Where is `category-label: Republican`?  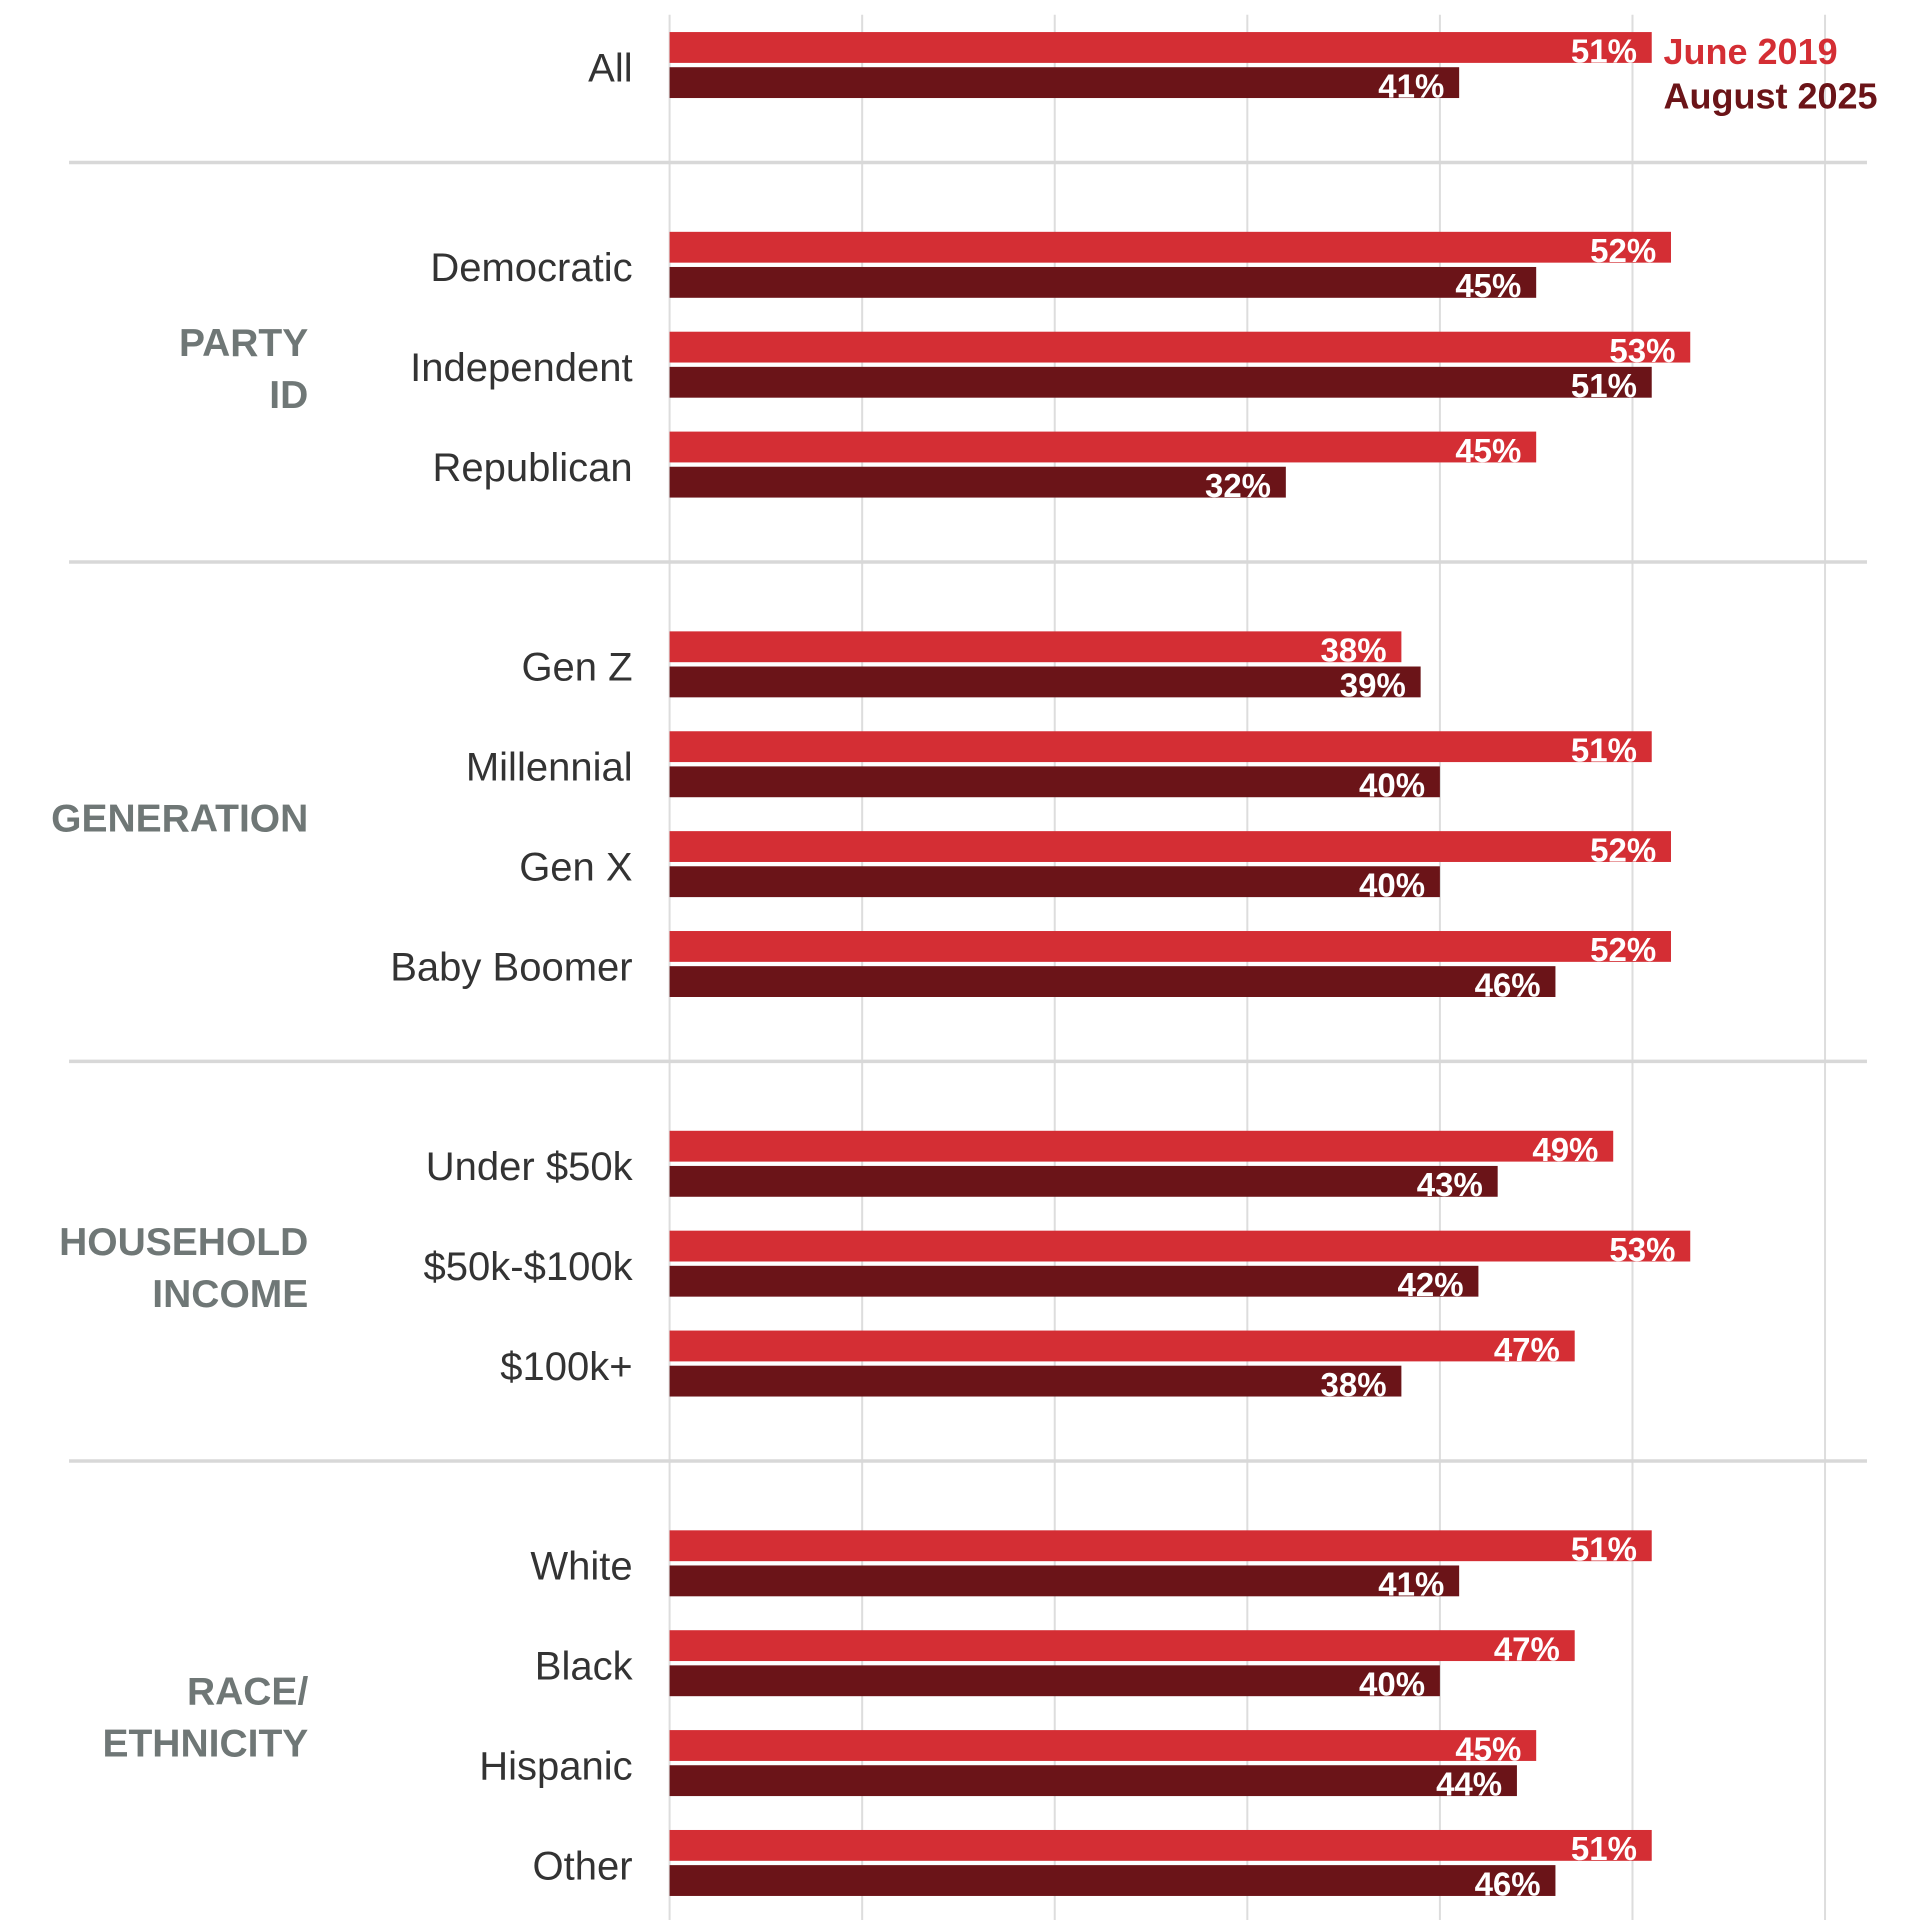
category-label: Republican is located at coordinates (532, 468).